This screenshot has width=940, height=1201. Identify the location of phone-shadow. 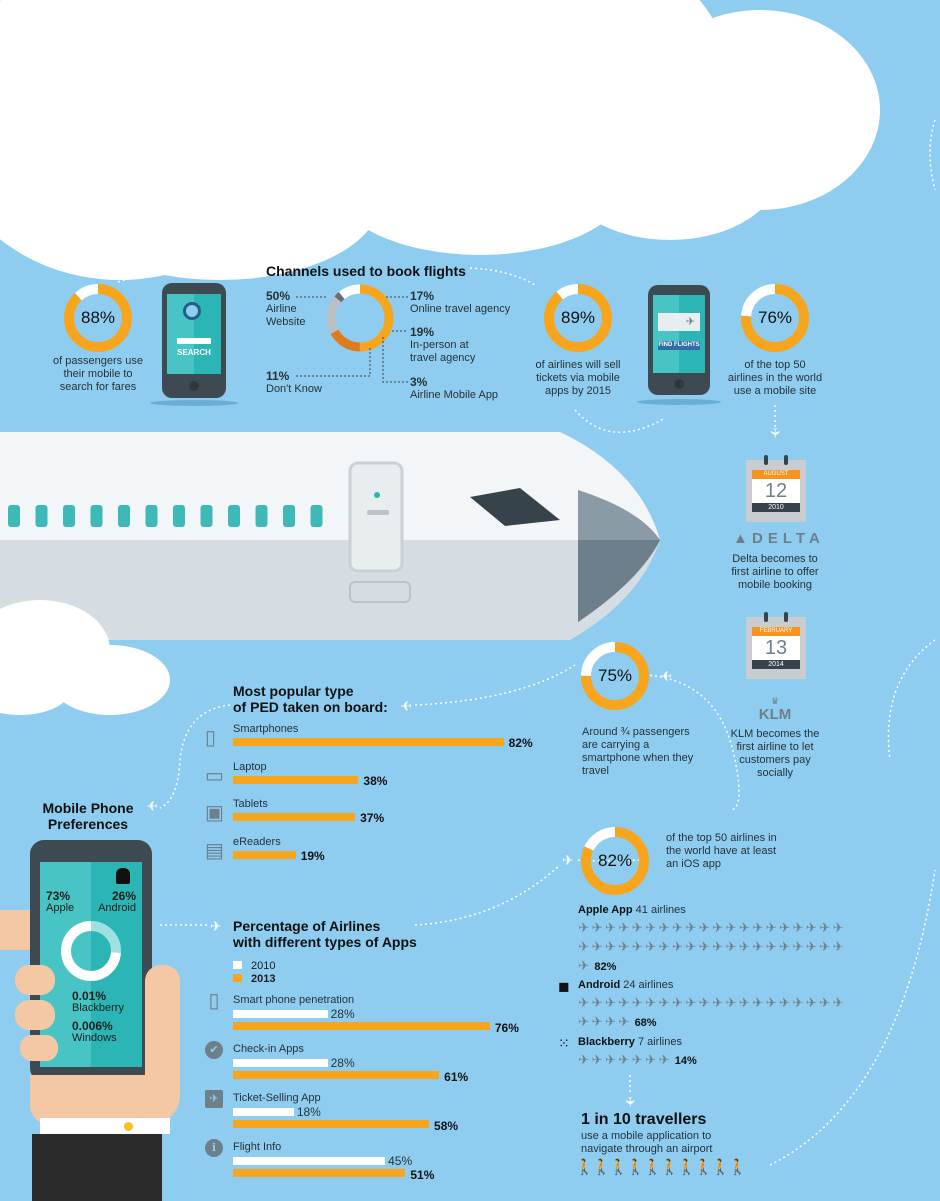
(194, 403).